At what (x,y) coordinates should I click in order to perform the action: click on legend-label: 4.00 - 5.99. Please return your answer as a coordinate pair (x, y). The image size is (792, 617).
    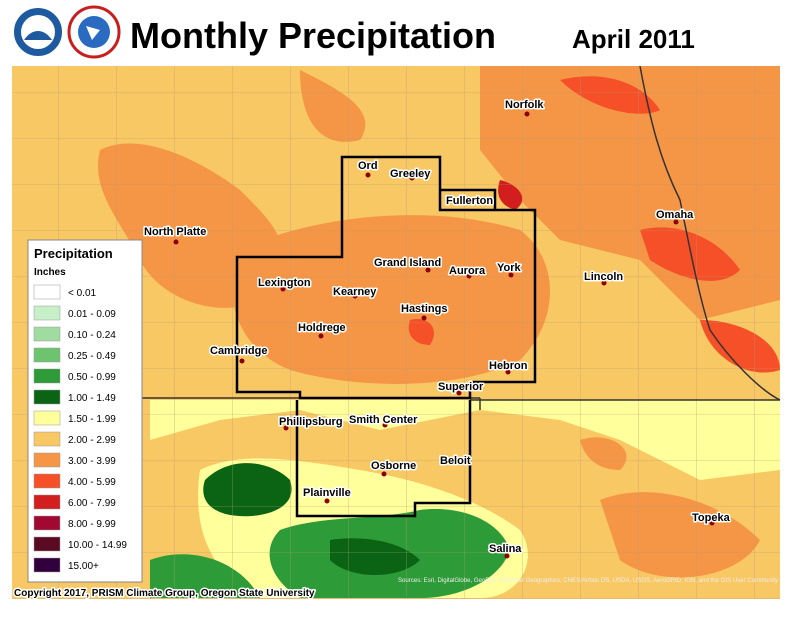
    Looking at the image, I should click on (92, 482).